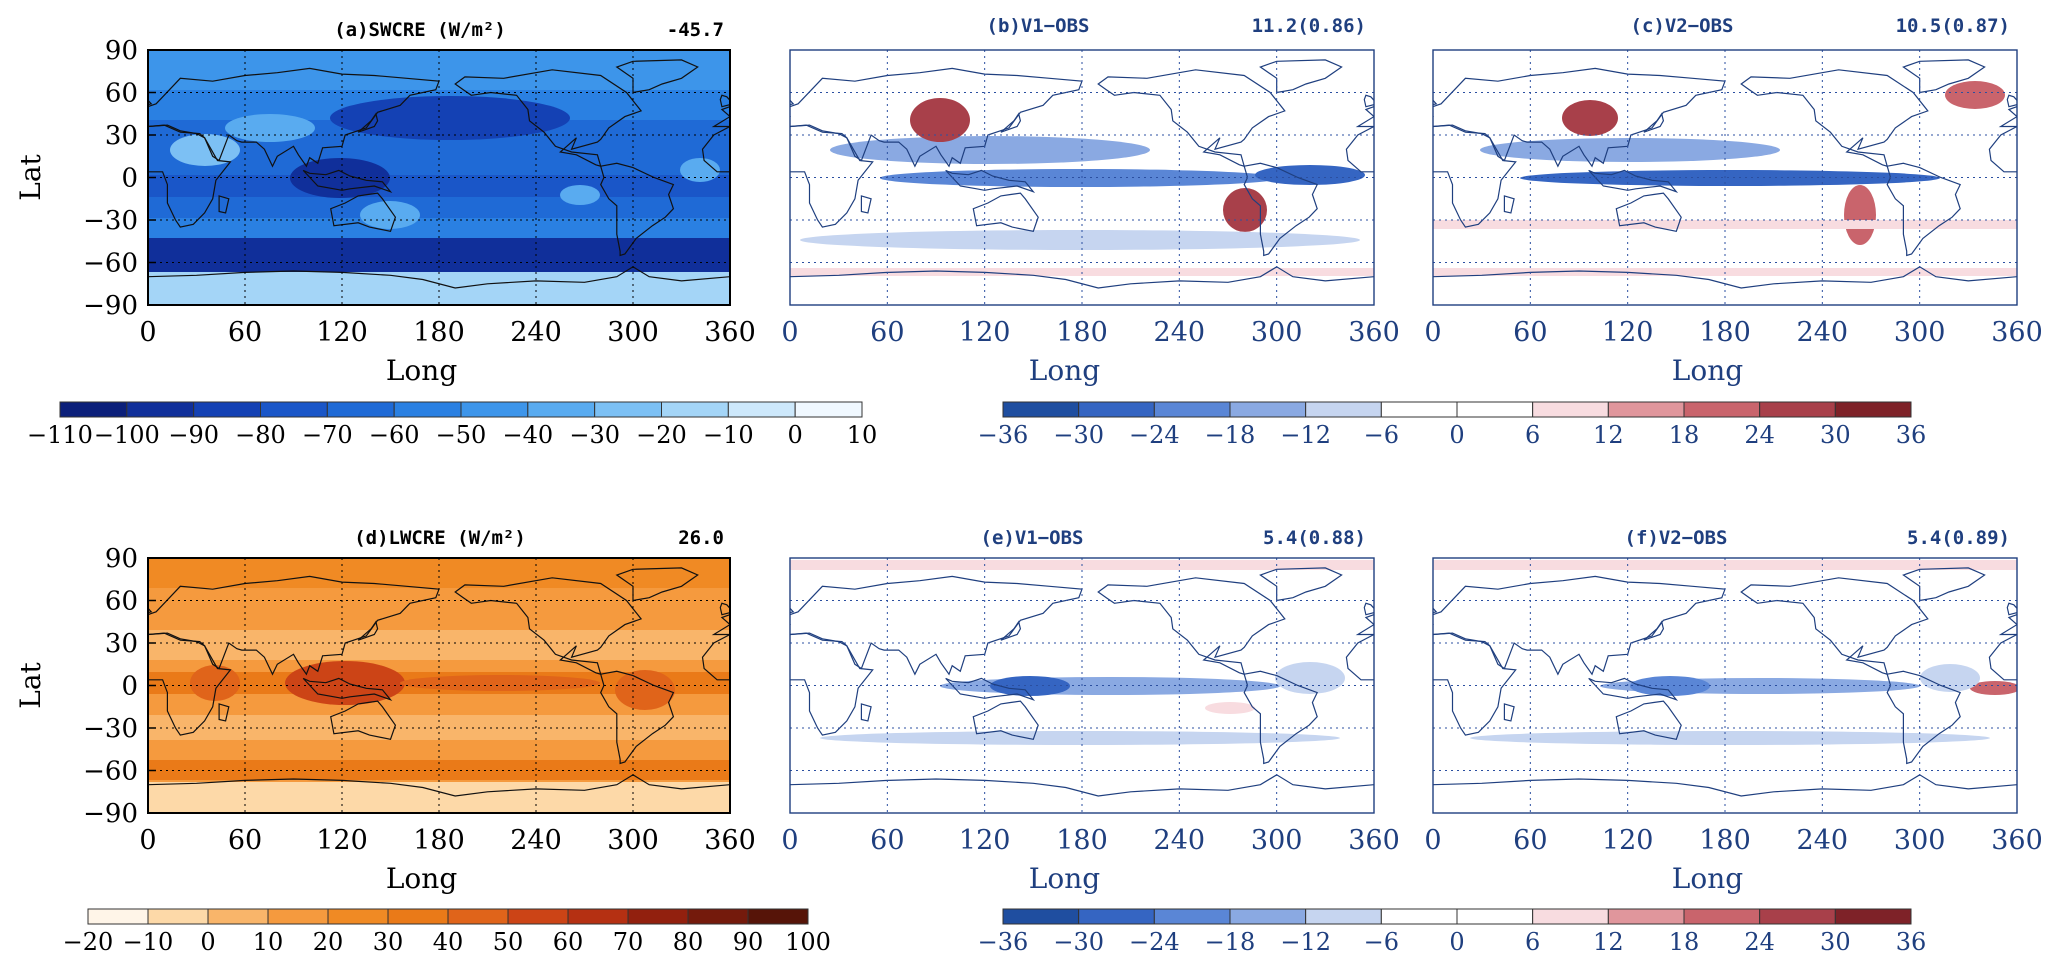  Describe the element at coordinates (121, 51) in the screenshot. I see `y-tick-label: 90` at that location.